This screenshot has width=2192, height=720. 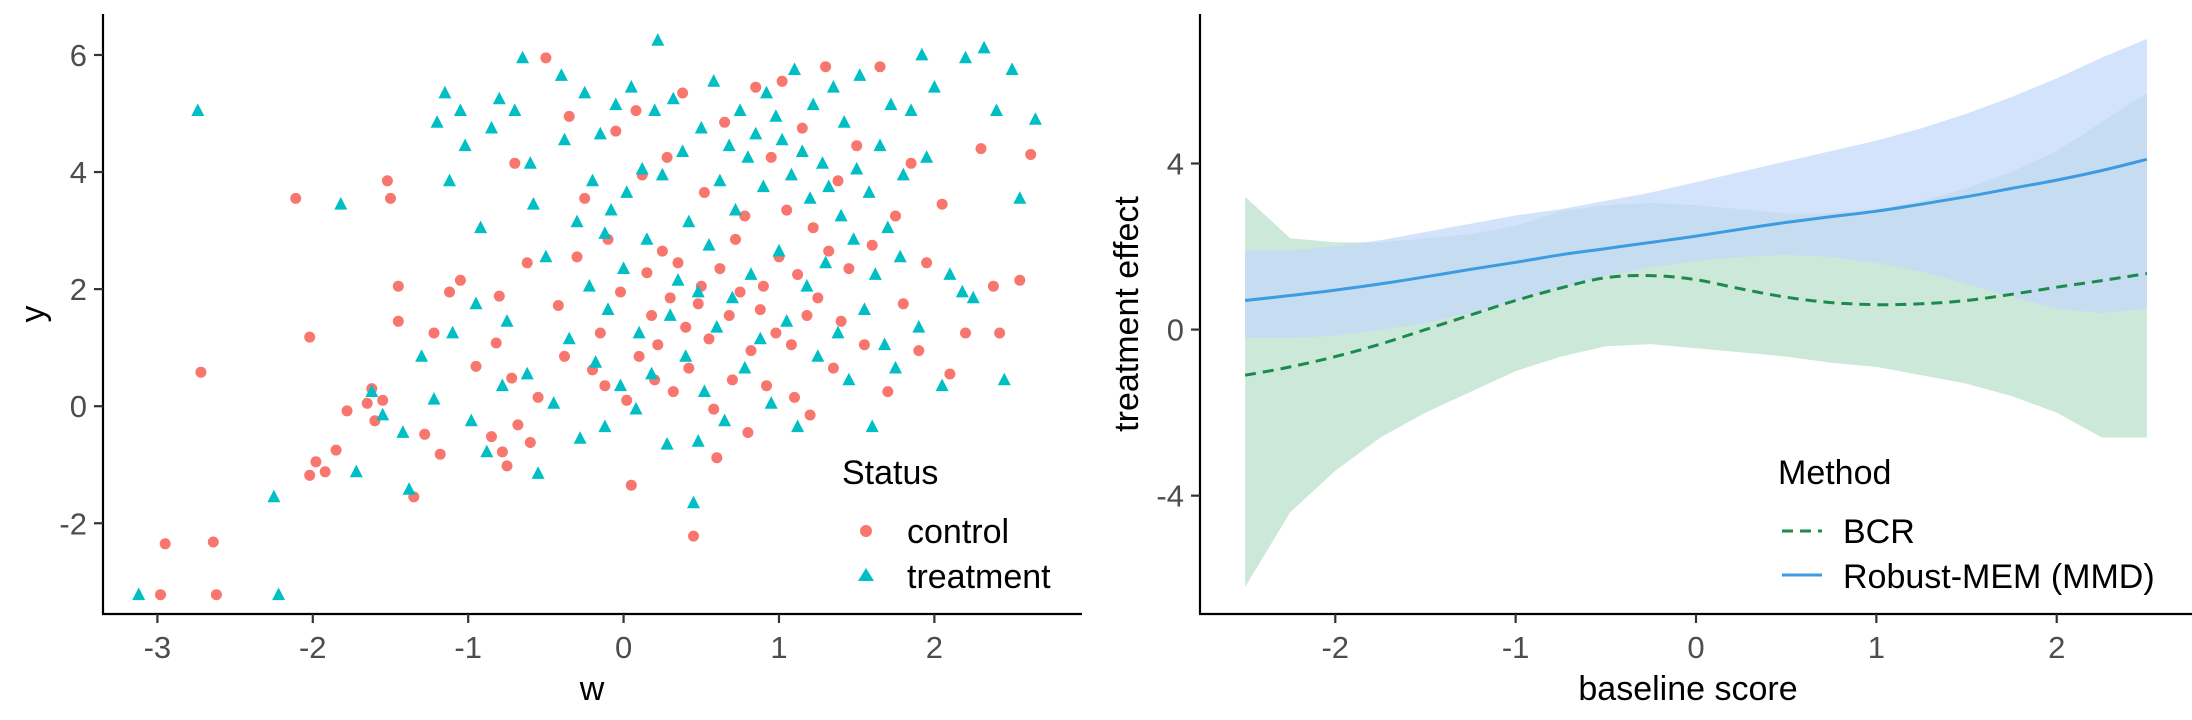 I want to click on x-tick-label: -2, so click(x=313, y=647).